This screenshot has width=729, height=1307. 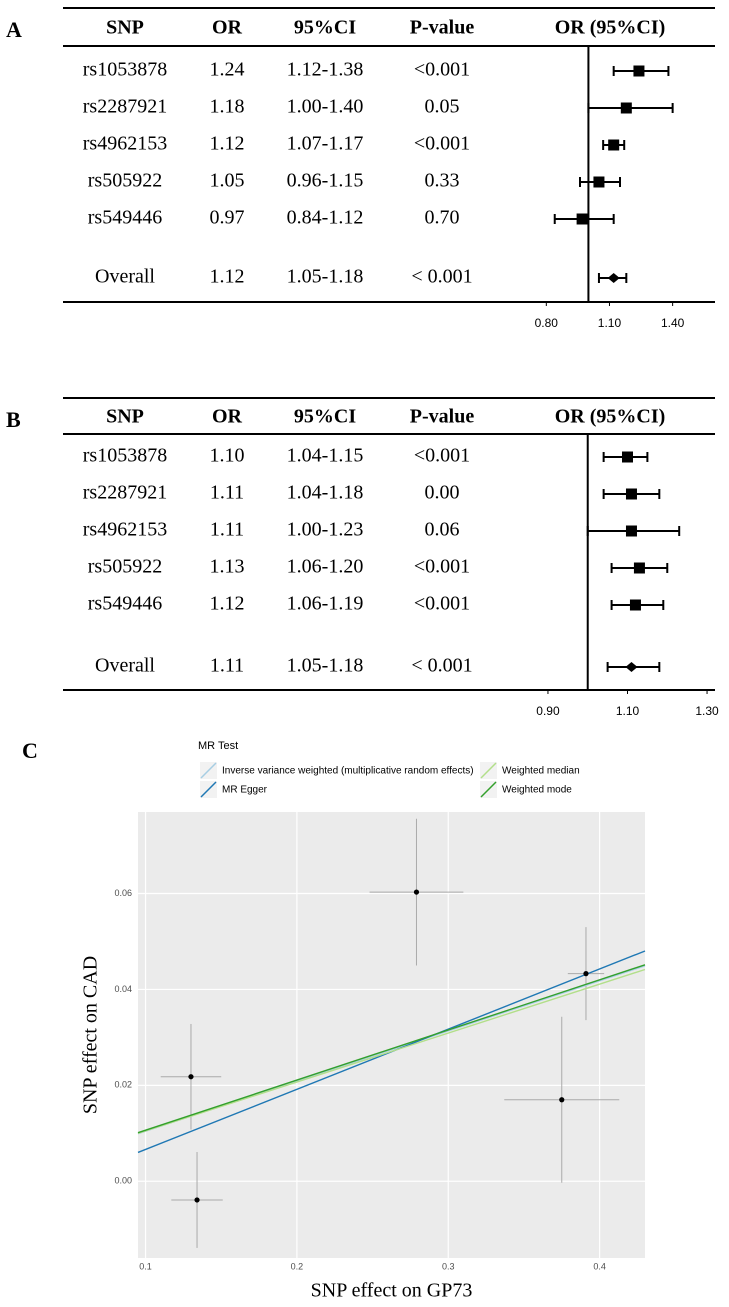 What do you see at coordinates (392, 1291) in the screenshot?
I see `x-axis-title: SNP effect on GP73` at bounding box center [392, 1291].